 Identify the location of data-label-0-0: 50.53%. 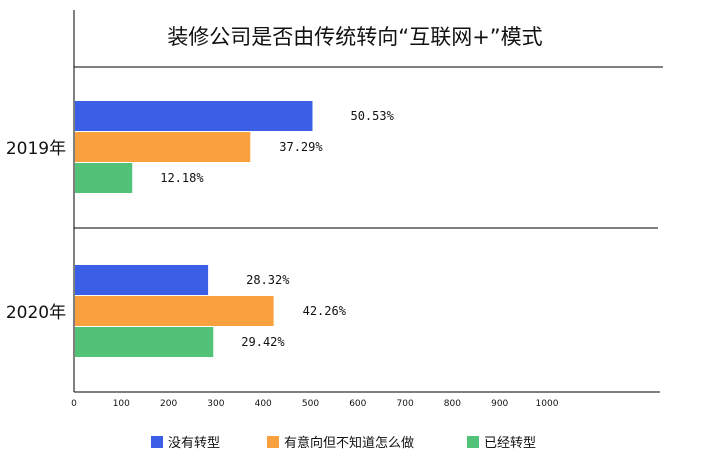
(372, 116).